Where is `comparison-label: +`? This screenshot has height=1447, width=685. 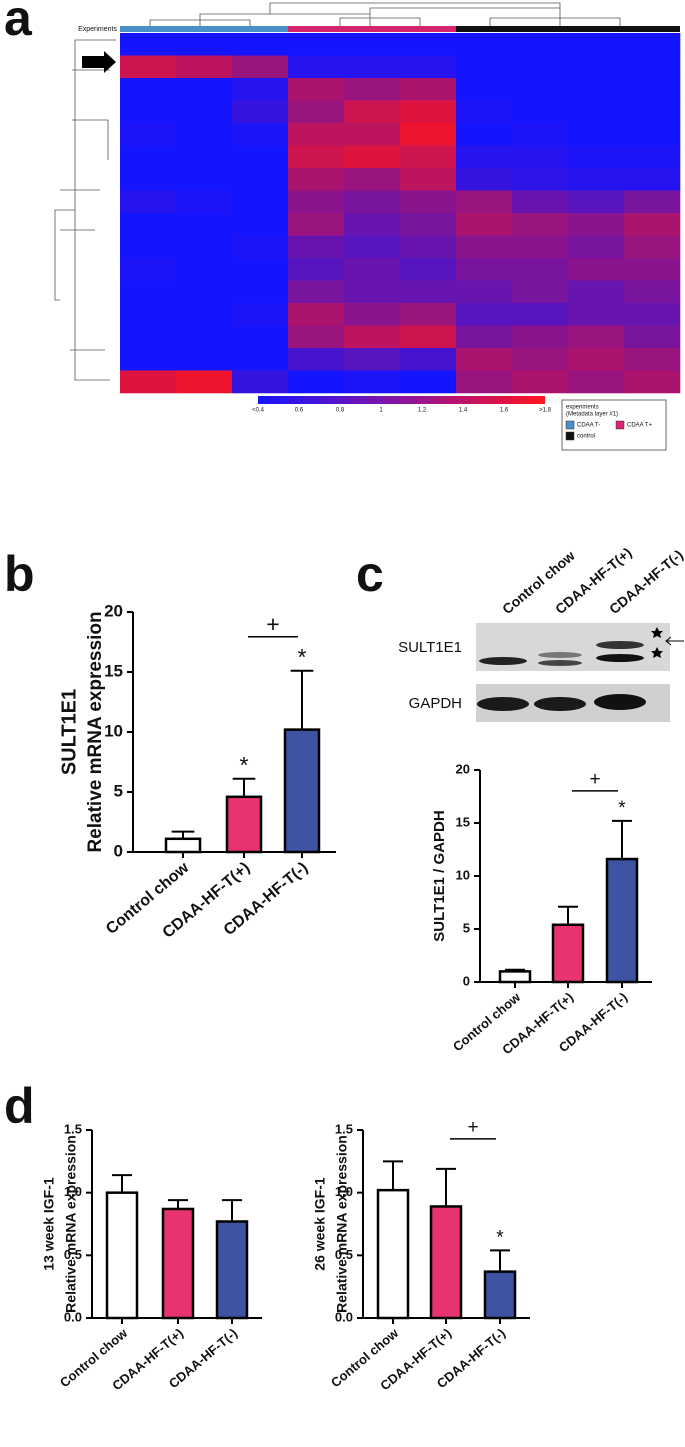
comparison-label: + is located at coordinates (272, 624).